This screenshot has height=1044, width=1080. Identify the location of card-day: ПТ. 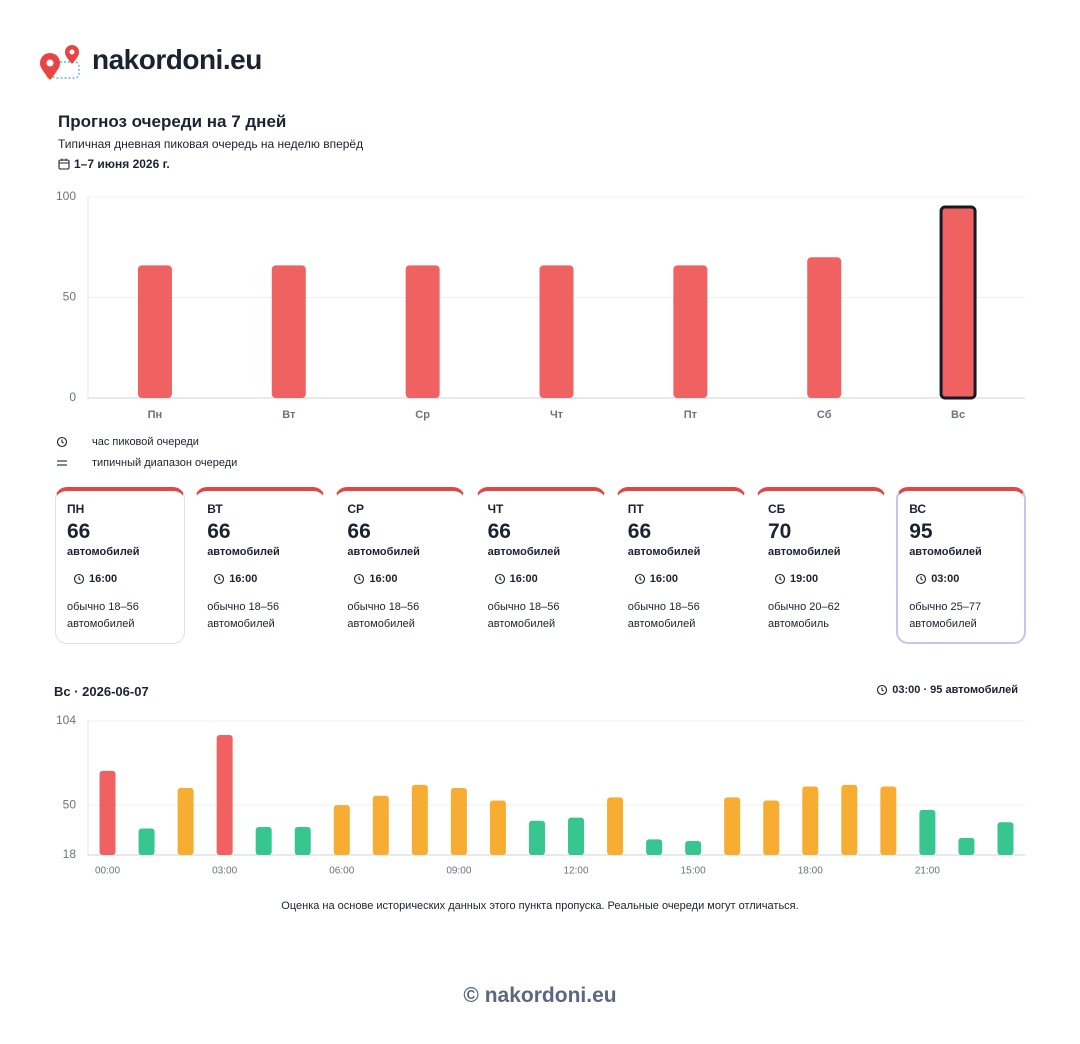
(635, 509).